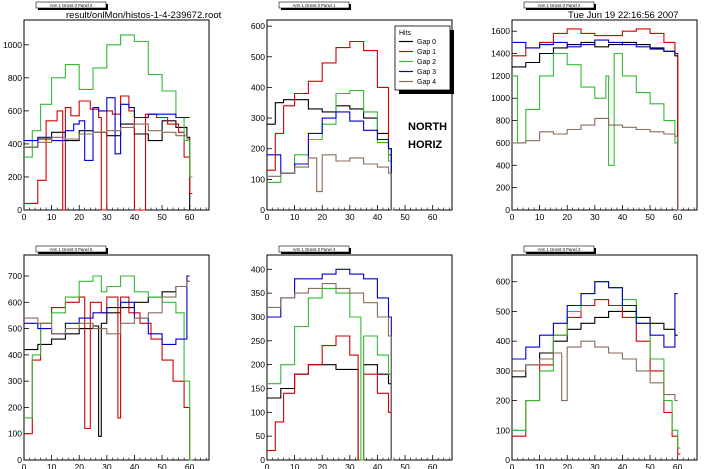 The image size is (721, 469). I want to click on panel-title: Arm 1 Orient 0 Panel 5, so click(71, 249).